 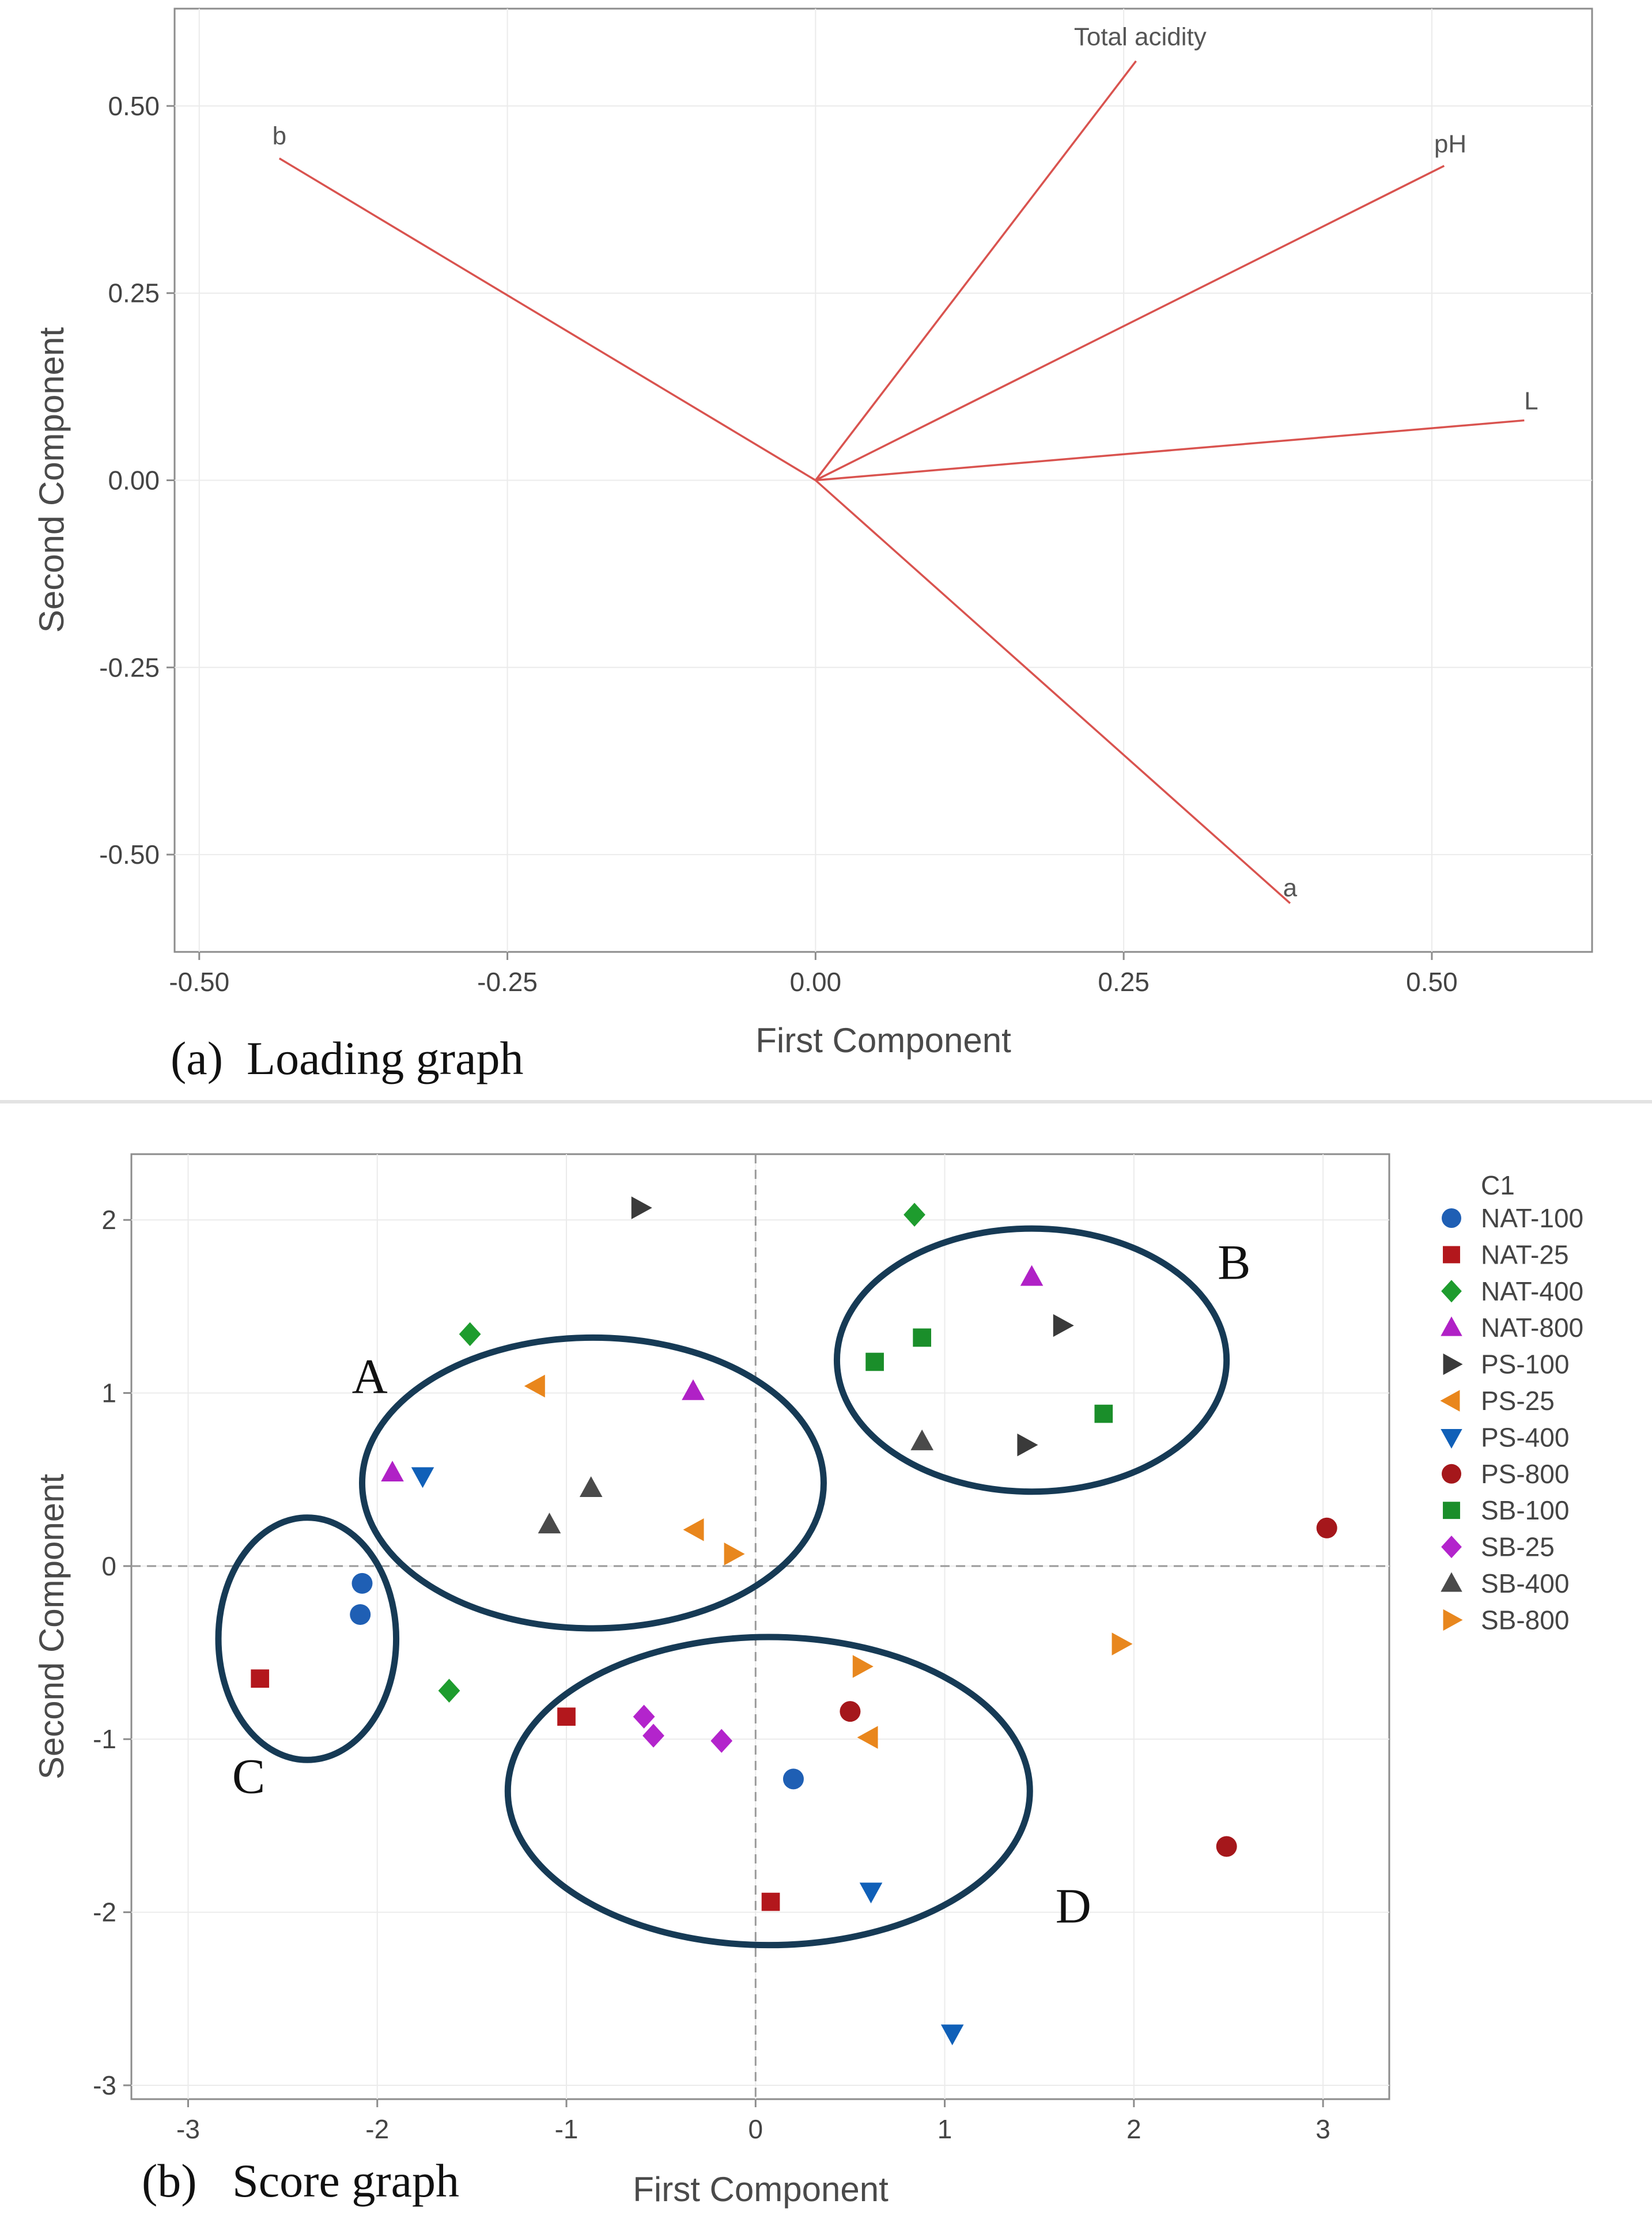 What do you see at coordinates (112, 1652) in the screenshot?
I see `score-plot-y-ticks: 2 1 0 -1 -2 -3` at bounding box center [112, 1652].